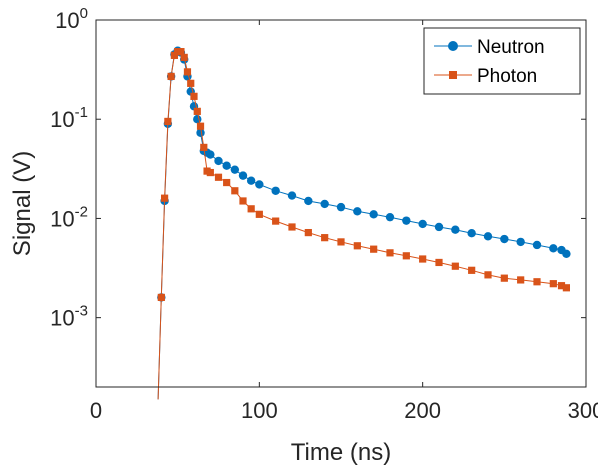 Image resolution: width=598 pixels, height=474 pixels. I want to click on x-axis-label: Time (ns), so click(341, 452).